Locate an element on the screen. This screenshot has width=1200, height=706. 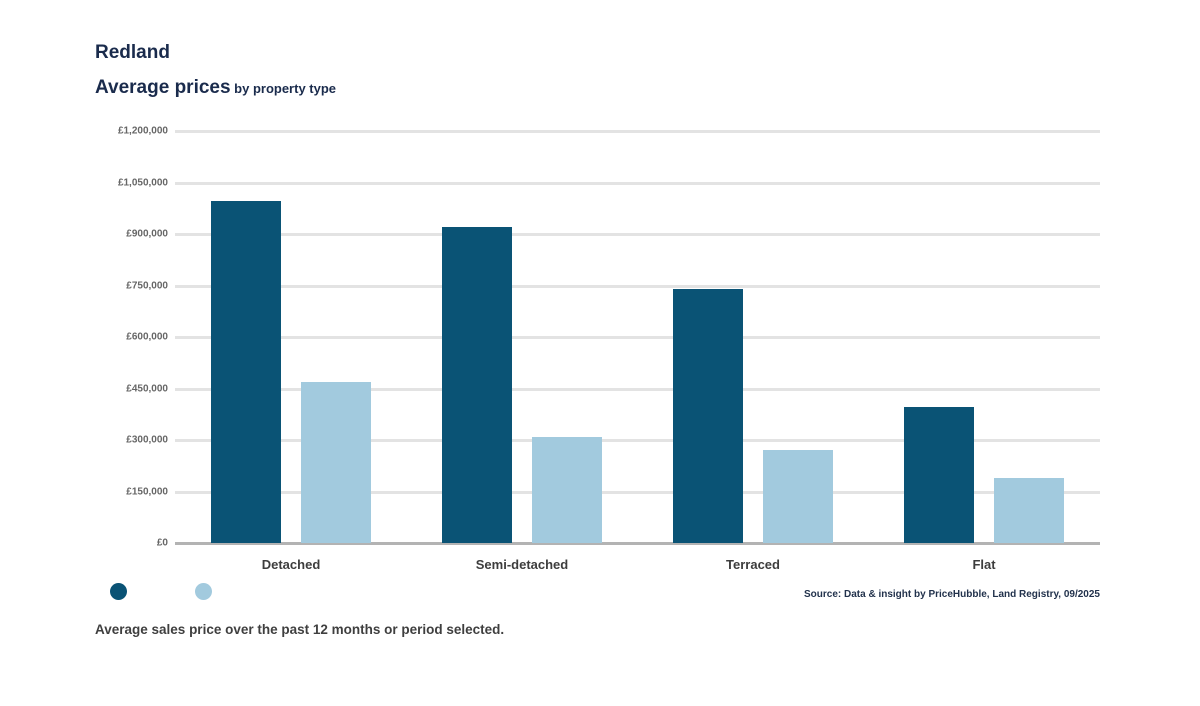
chart-title: Redland is located at coordinates (132, 52).